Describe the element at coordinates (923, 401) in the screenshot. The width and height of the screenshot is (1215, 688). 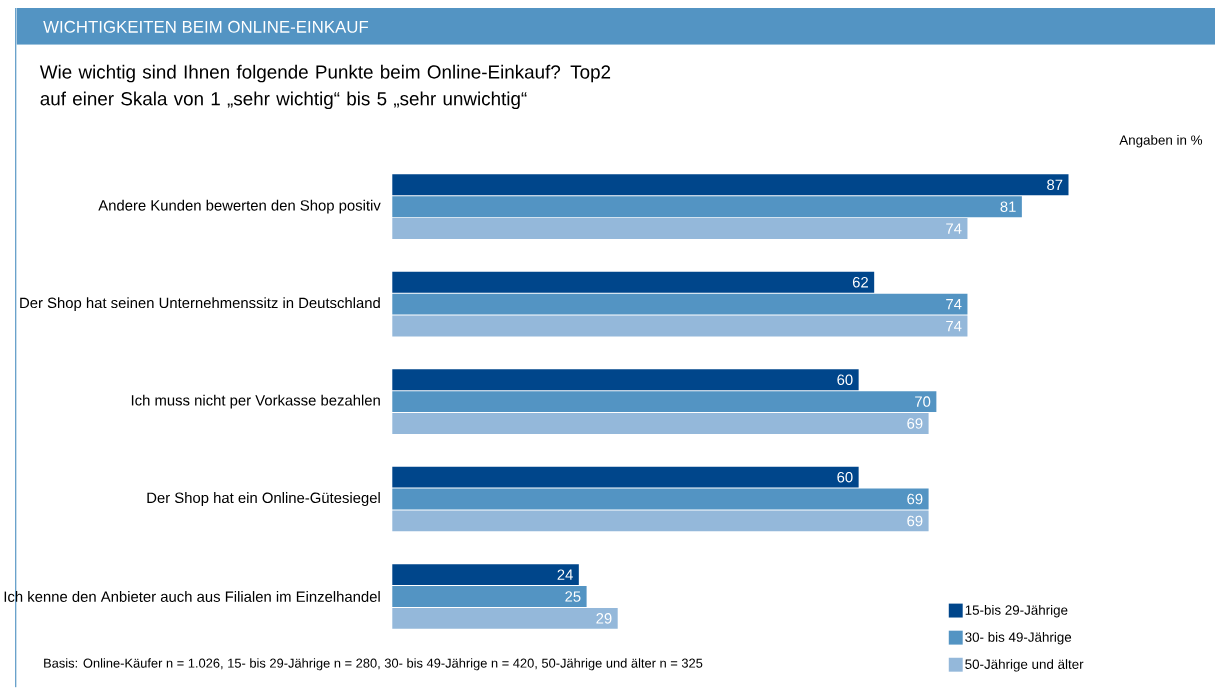
I see `data-label: 70` at that location.